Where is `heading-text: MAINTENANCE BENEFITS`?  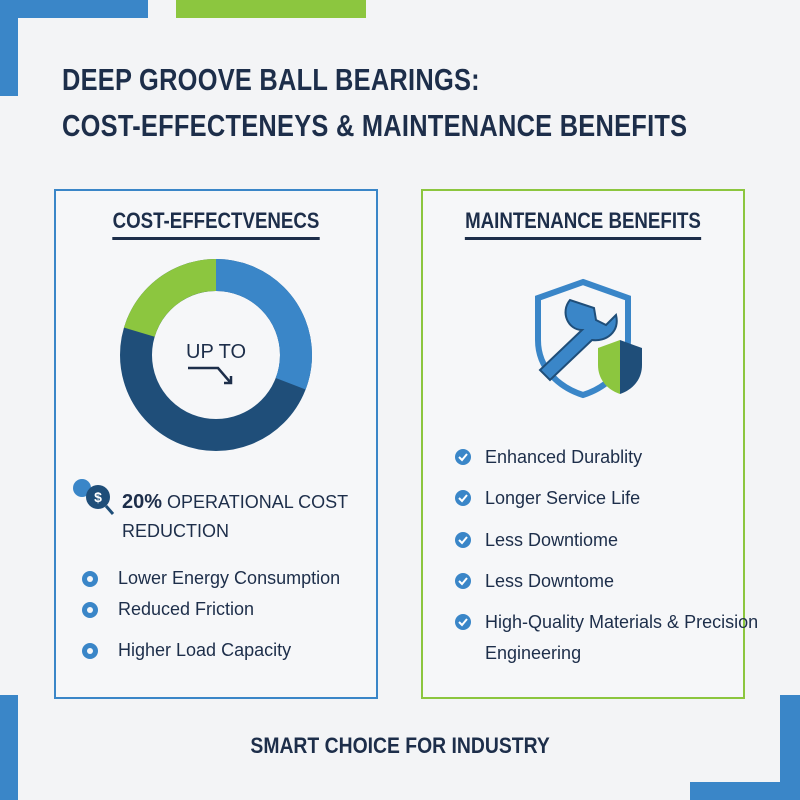 heading-text: MAINTENANCE BENEFITS is located at coordinates (583, 224).